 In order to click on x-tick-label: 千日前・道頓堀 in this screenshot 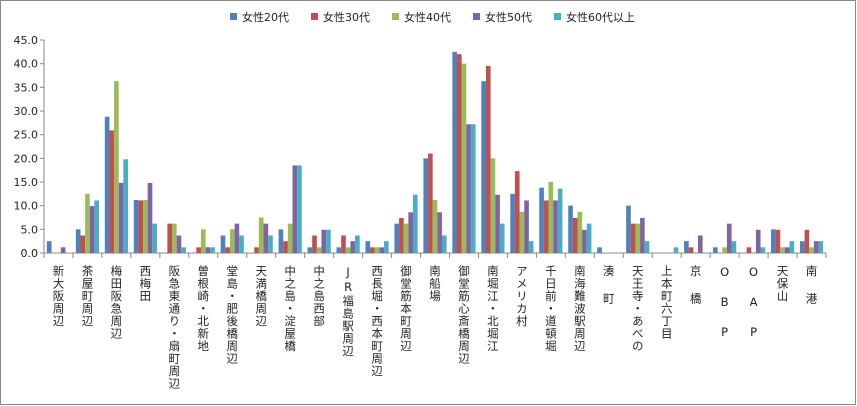, I will do `click(551, 309)`.